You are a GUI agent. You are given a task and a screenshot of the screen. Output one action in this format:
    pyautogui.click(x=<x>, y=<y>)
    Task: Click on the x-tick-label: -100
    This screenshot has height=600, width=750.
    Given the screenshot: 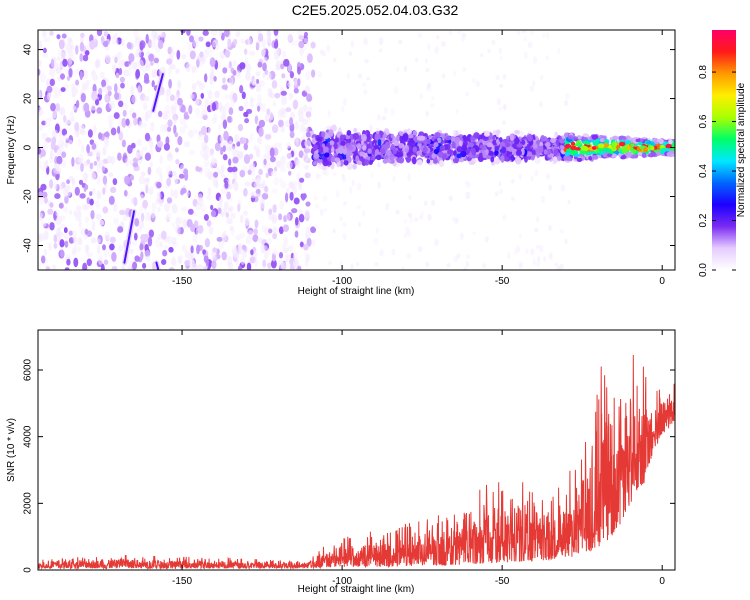 What is the action you would take?
    pyautogui.click(x=342, y=581)
    